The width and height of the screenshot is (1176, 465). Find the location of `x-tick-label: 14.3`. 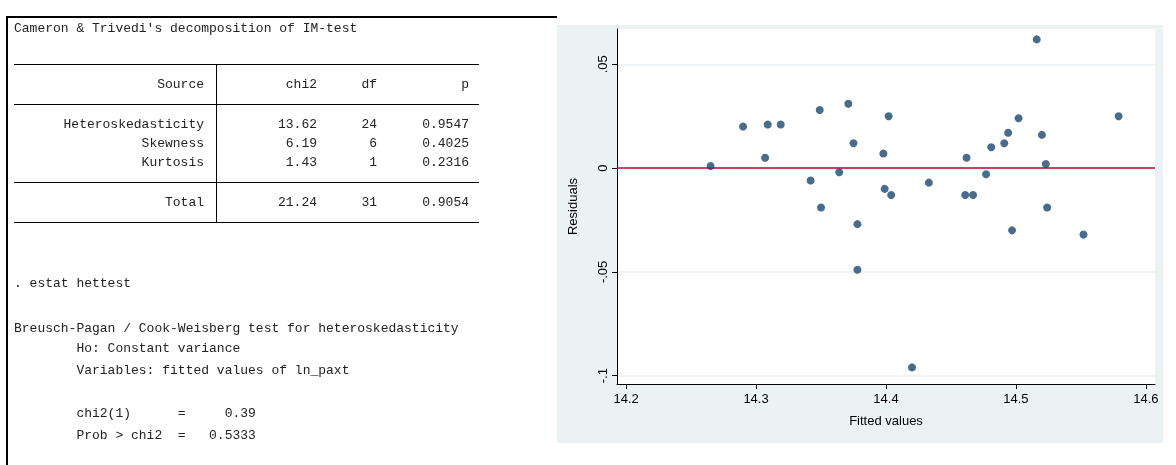

x-tick-label: 14.3 is located at coordinates (756, 398).